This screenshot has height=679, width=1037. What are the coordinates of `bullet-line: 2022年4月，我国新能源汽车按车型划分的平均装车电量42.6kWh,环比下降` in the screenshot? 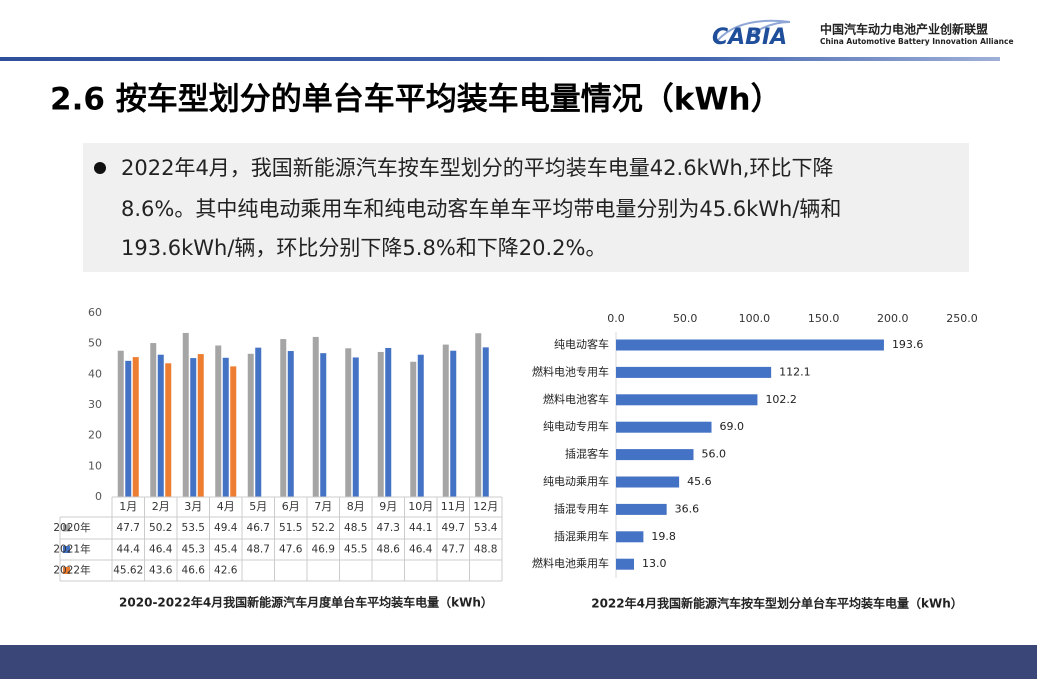 It's located at (477, 168).